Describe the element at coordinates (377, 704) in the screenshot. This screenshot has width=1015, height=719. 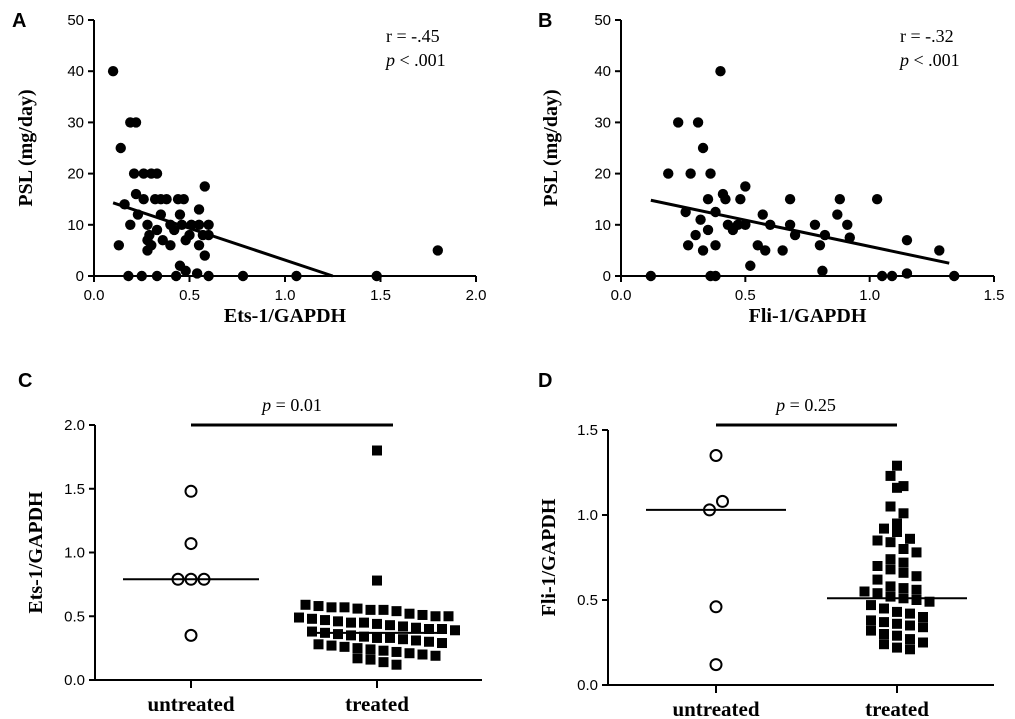
I see `category-label: treated` at that location.